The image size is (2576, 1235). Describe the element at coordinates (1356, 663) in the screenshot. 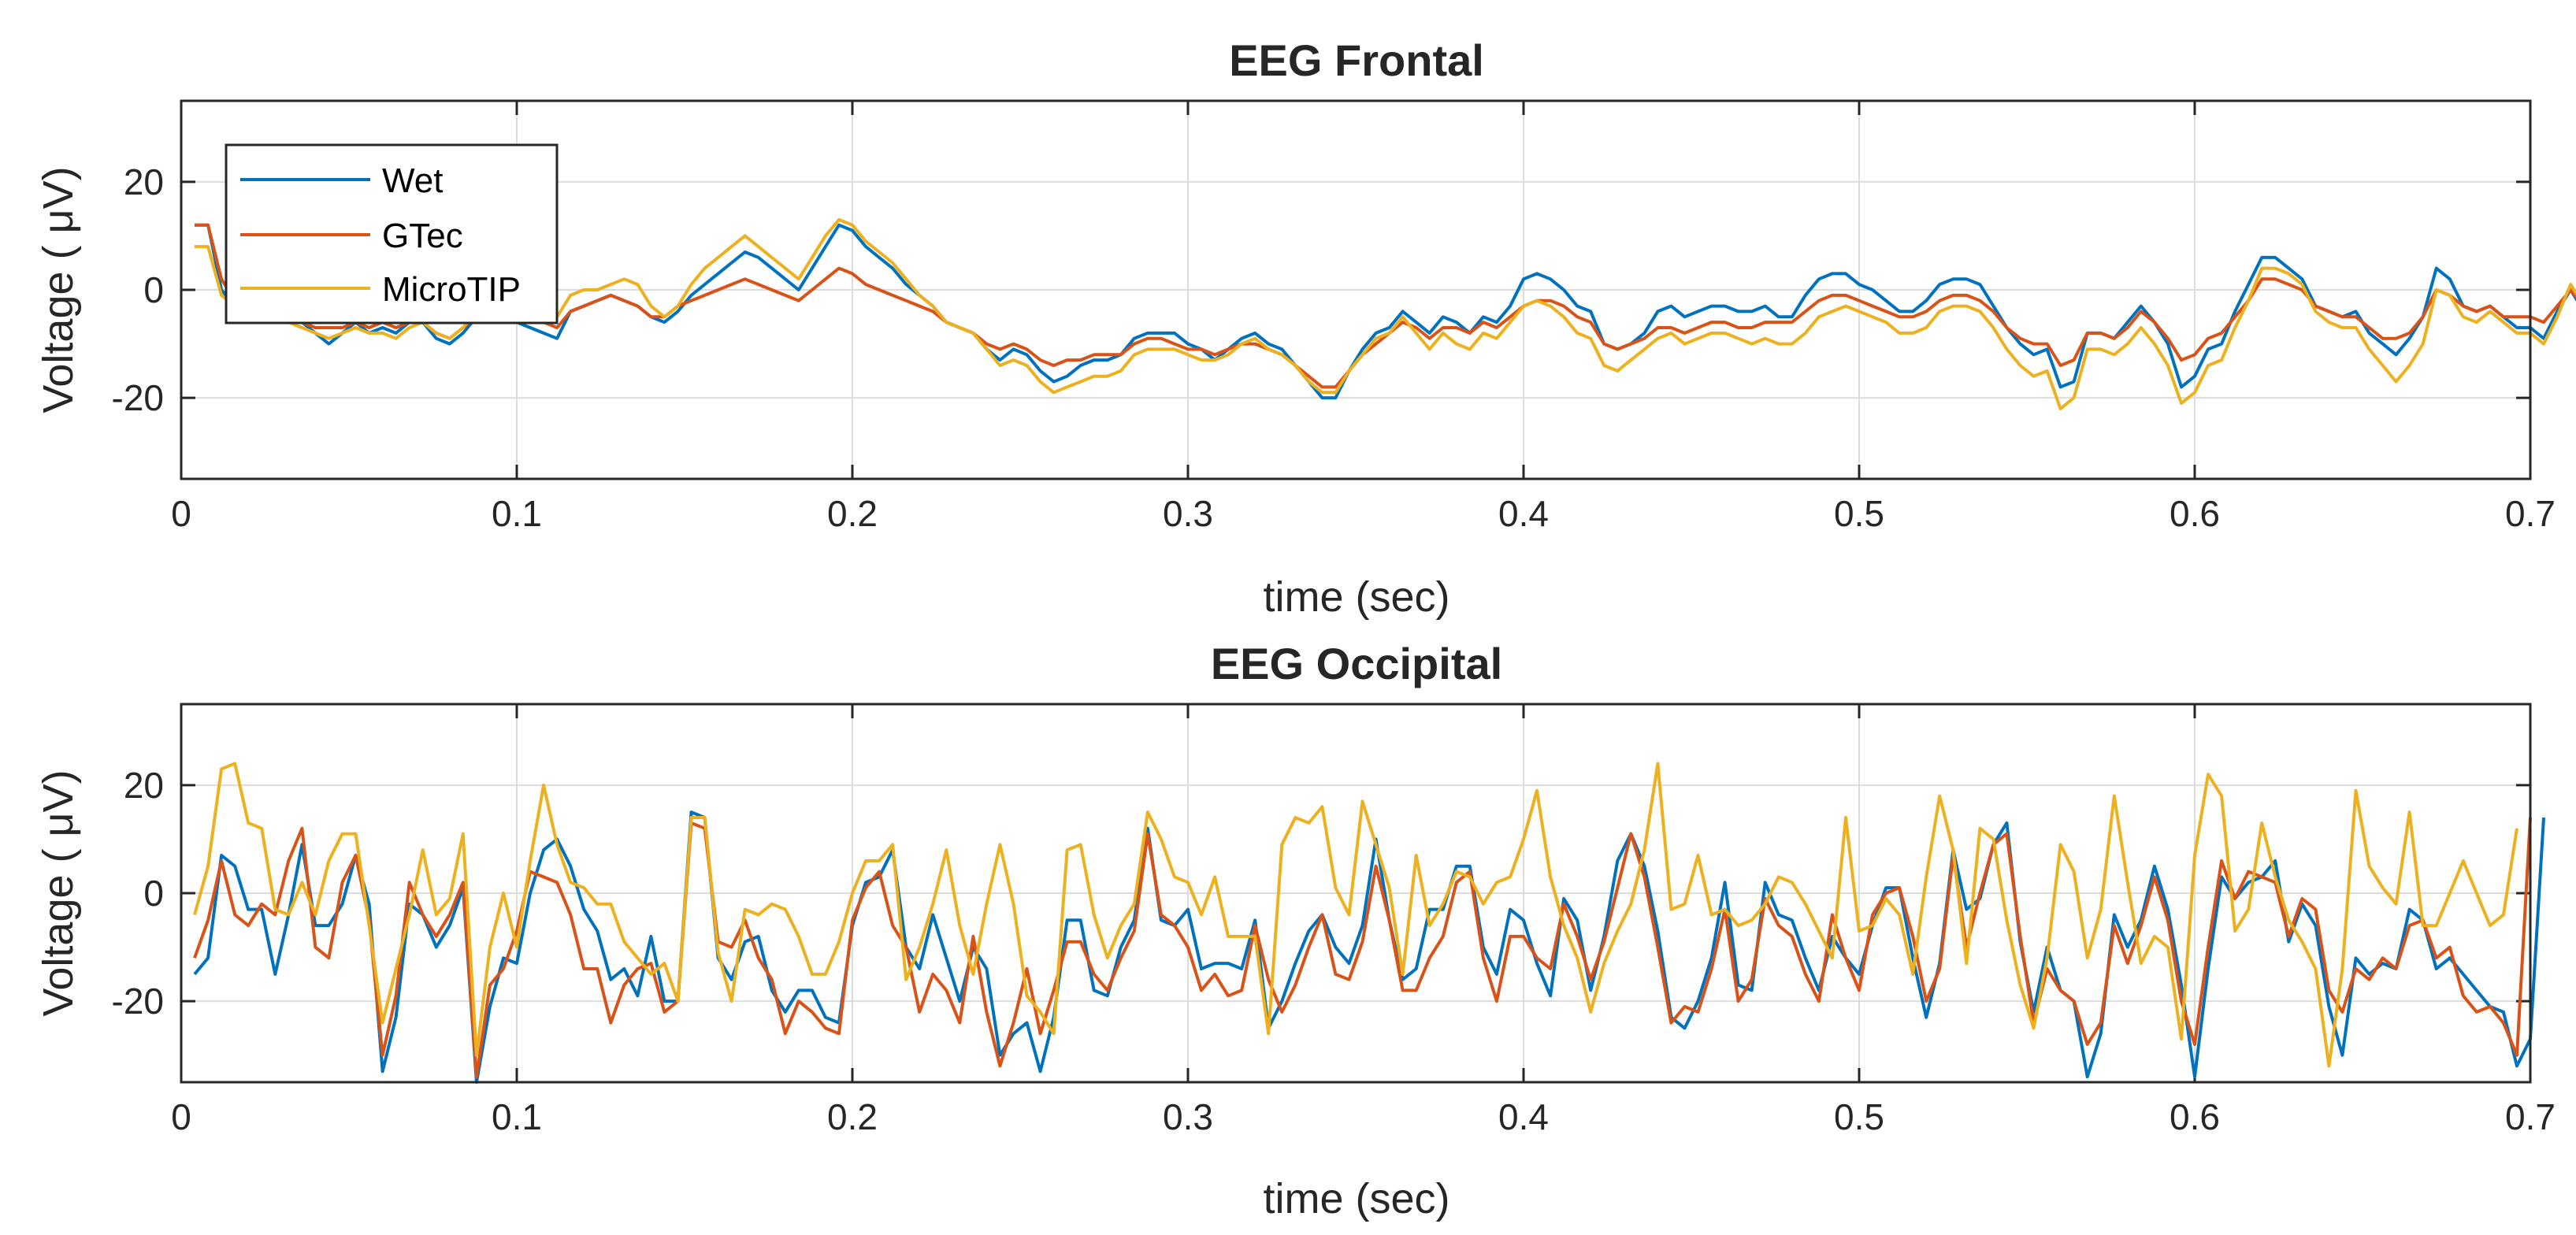

I see `chart-title: EEG Occipital` at that location.